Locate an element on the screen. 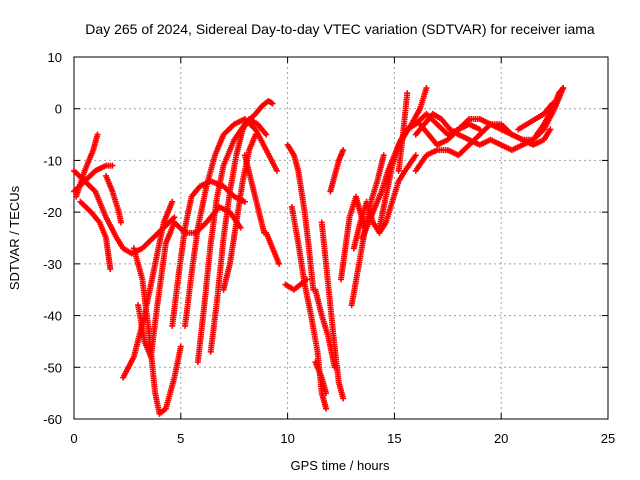  series-arc28 is located at coordinates (403, 132).